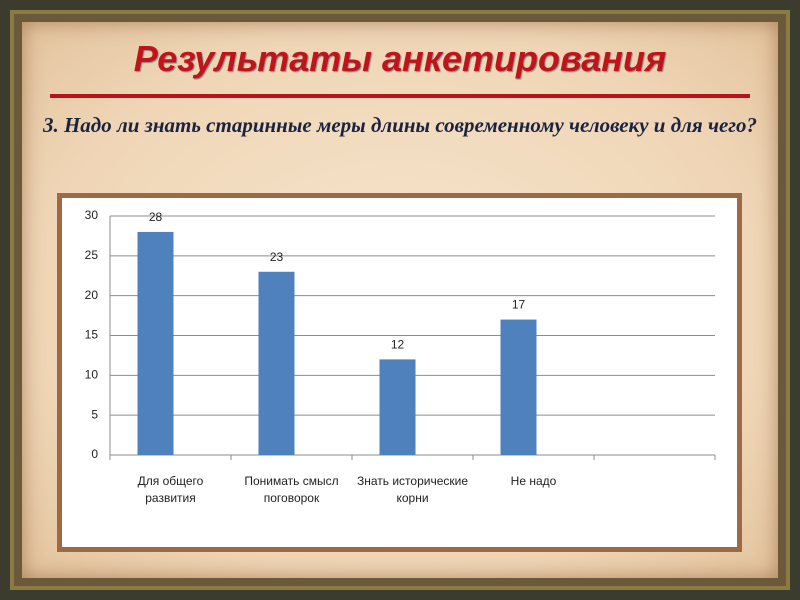  Describe the element at coordinates (533, 481) in the screenshot. I see `x-tick-label: Не надо` at that location.